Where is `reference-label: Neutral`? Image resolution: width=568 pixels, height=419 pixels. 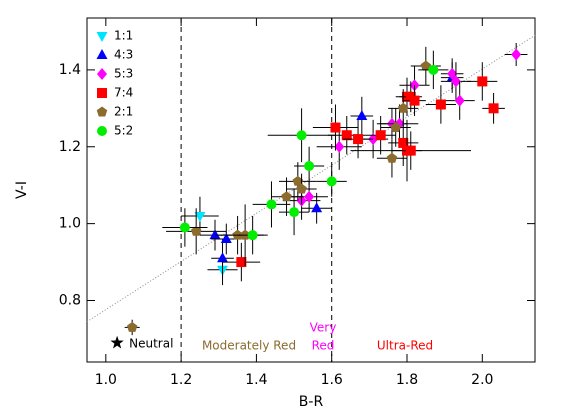
reference-label: Neutral is located at coordinates (151, 343).